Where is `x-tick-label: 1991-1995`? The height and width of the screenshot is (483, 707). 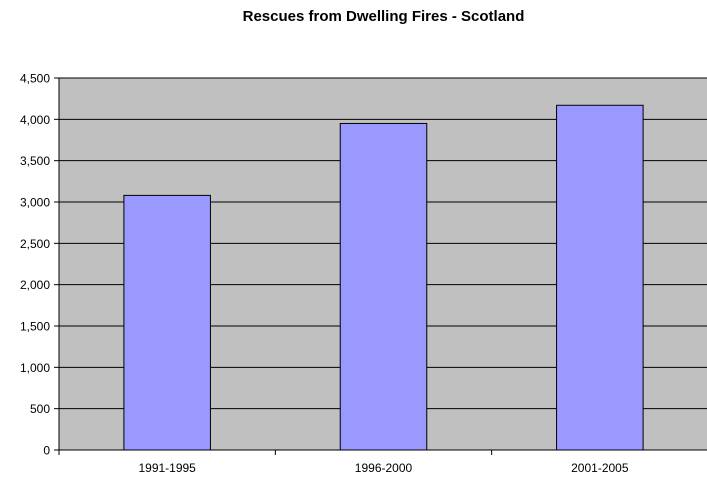
x-tick-label: 1991-1995 is located at coordinates (167, 468).